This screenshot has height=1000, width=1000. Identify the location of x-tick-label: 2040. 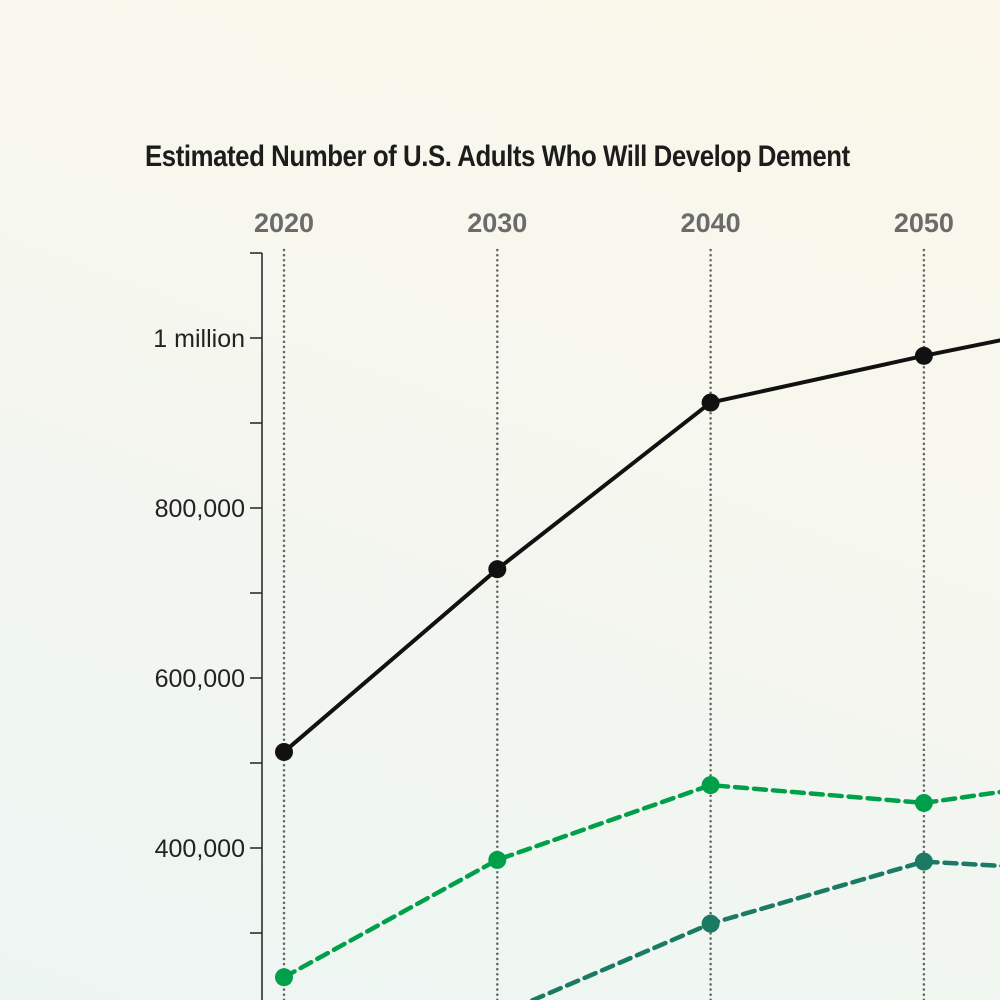
(711, 223).